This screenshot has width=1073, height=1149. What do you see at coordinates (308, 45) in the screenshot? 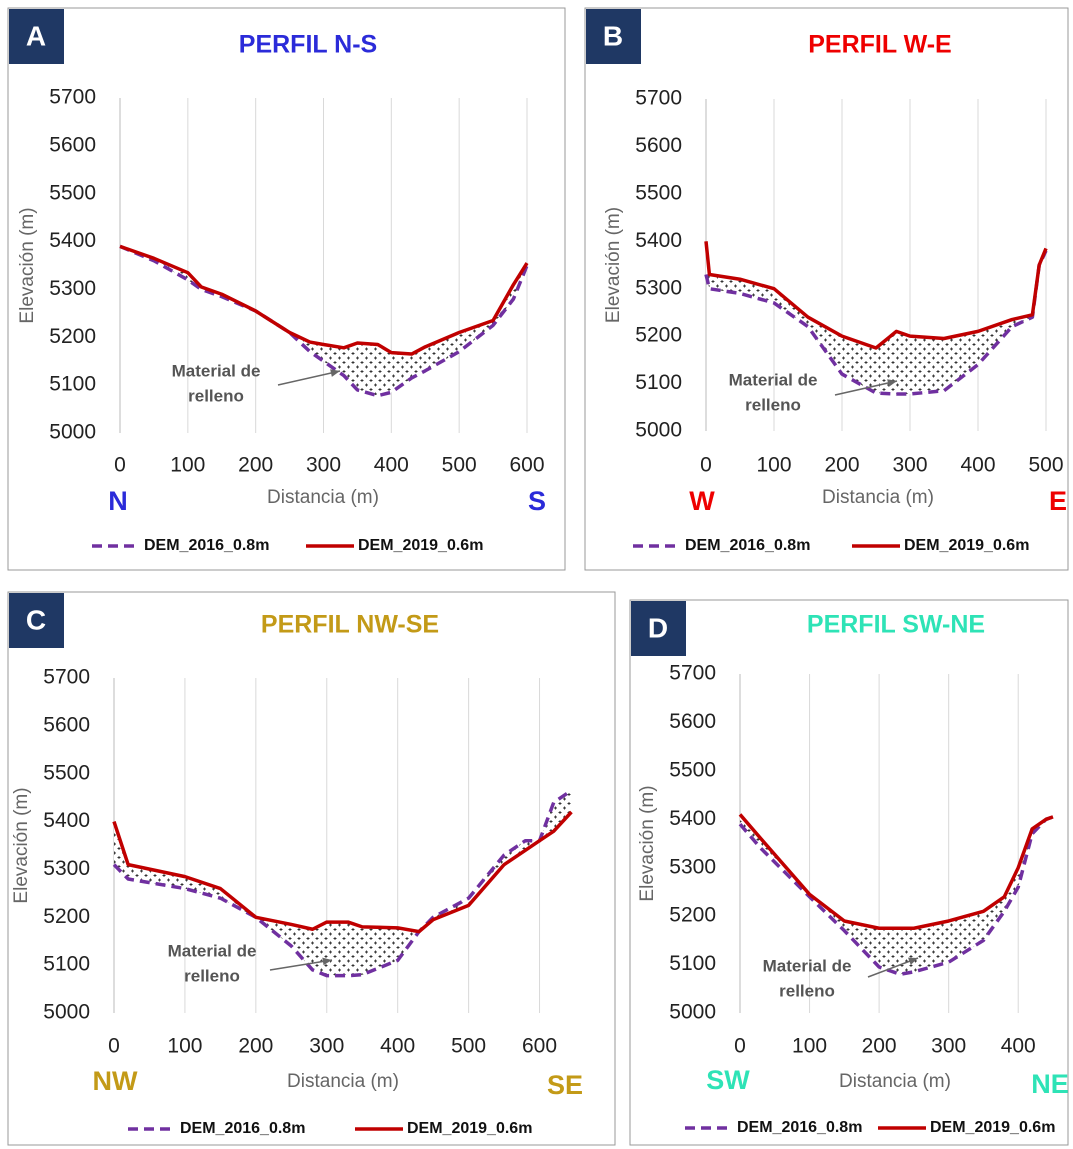
I see `chart-title: PERFIL N-S` at bounding box center [308, 45].